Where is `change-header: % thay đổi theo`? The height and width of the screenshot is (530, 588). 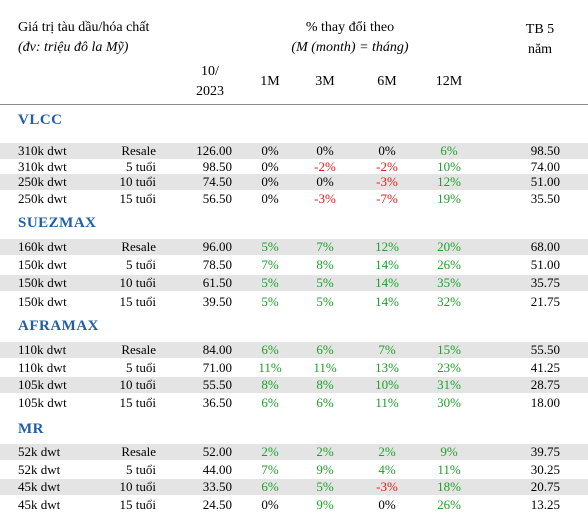 change-header: % thay đổi theo is located at coordinates (350, 27).